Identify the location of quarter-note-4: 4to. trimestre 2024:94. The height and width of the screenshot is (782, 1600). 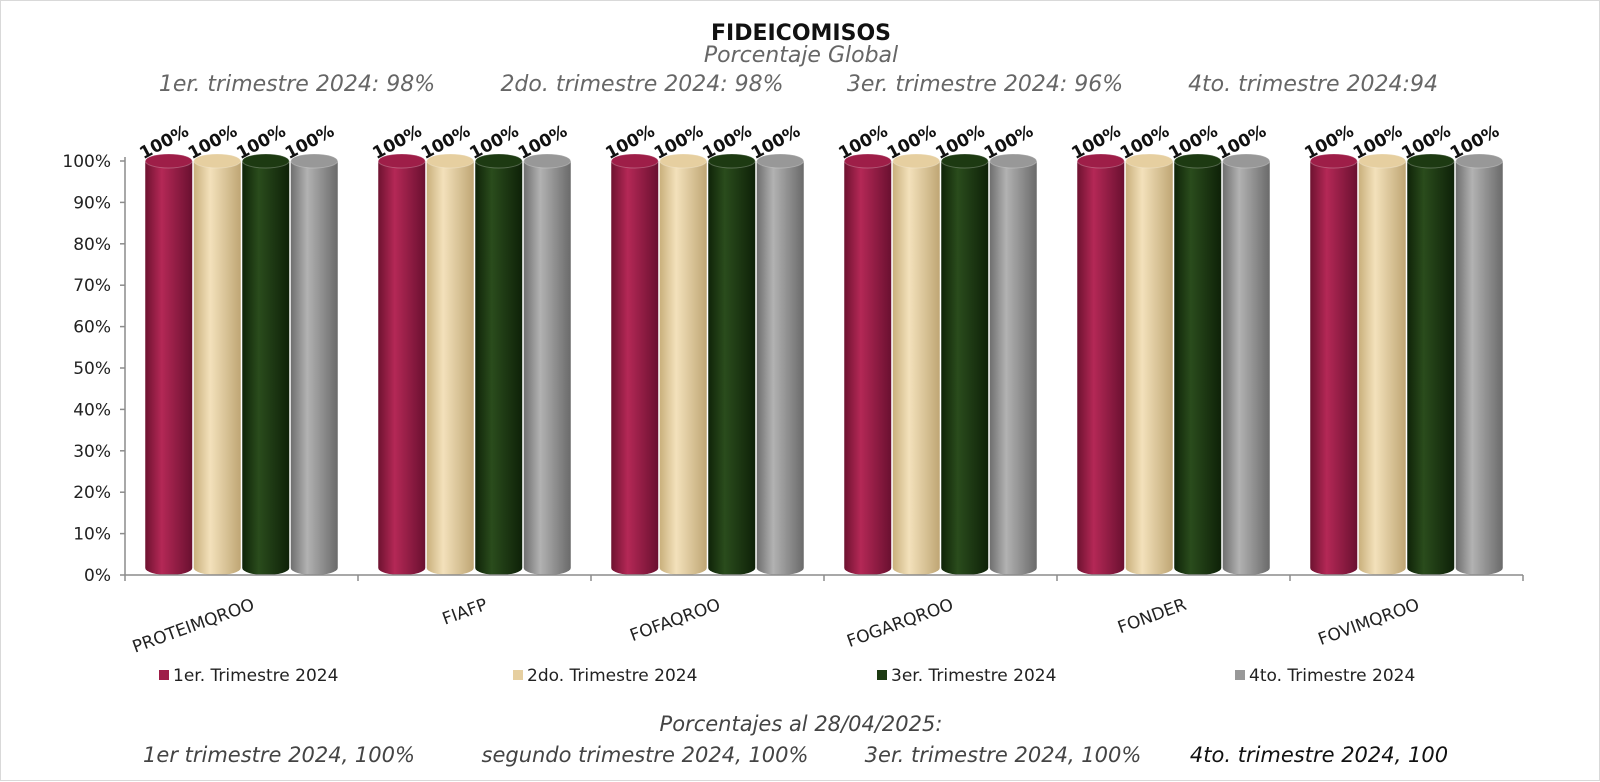
(1313, 84).